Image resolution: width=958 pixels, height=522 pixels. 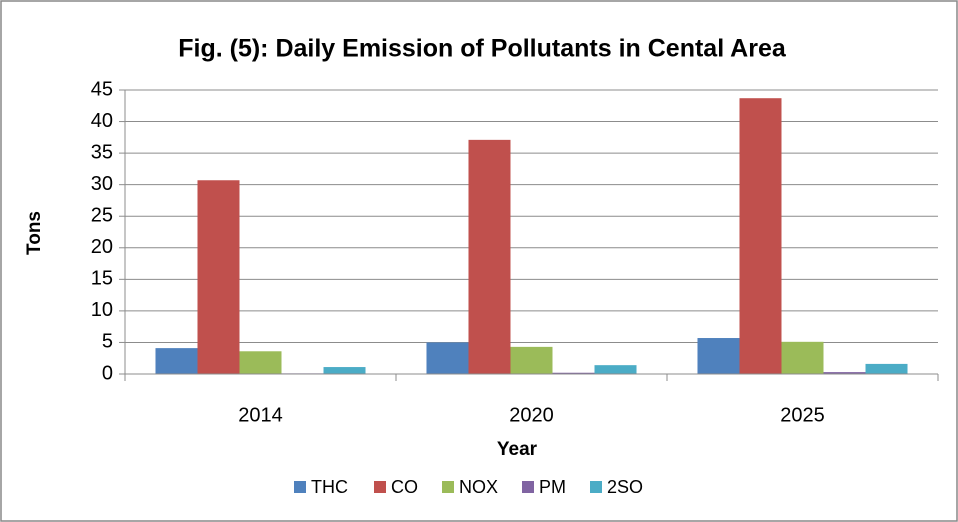 What do you see at coordinates (34, 233) in the screenshot?
I see `y-axis-label: Tons` at bounding box center [34, 233].